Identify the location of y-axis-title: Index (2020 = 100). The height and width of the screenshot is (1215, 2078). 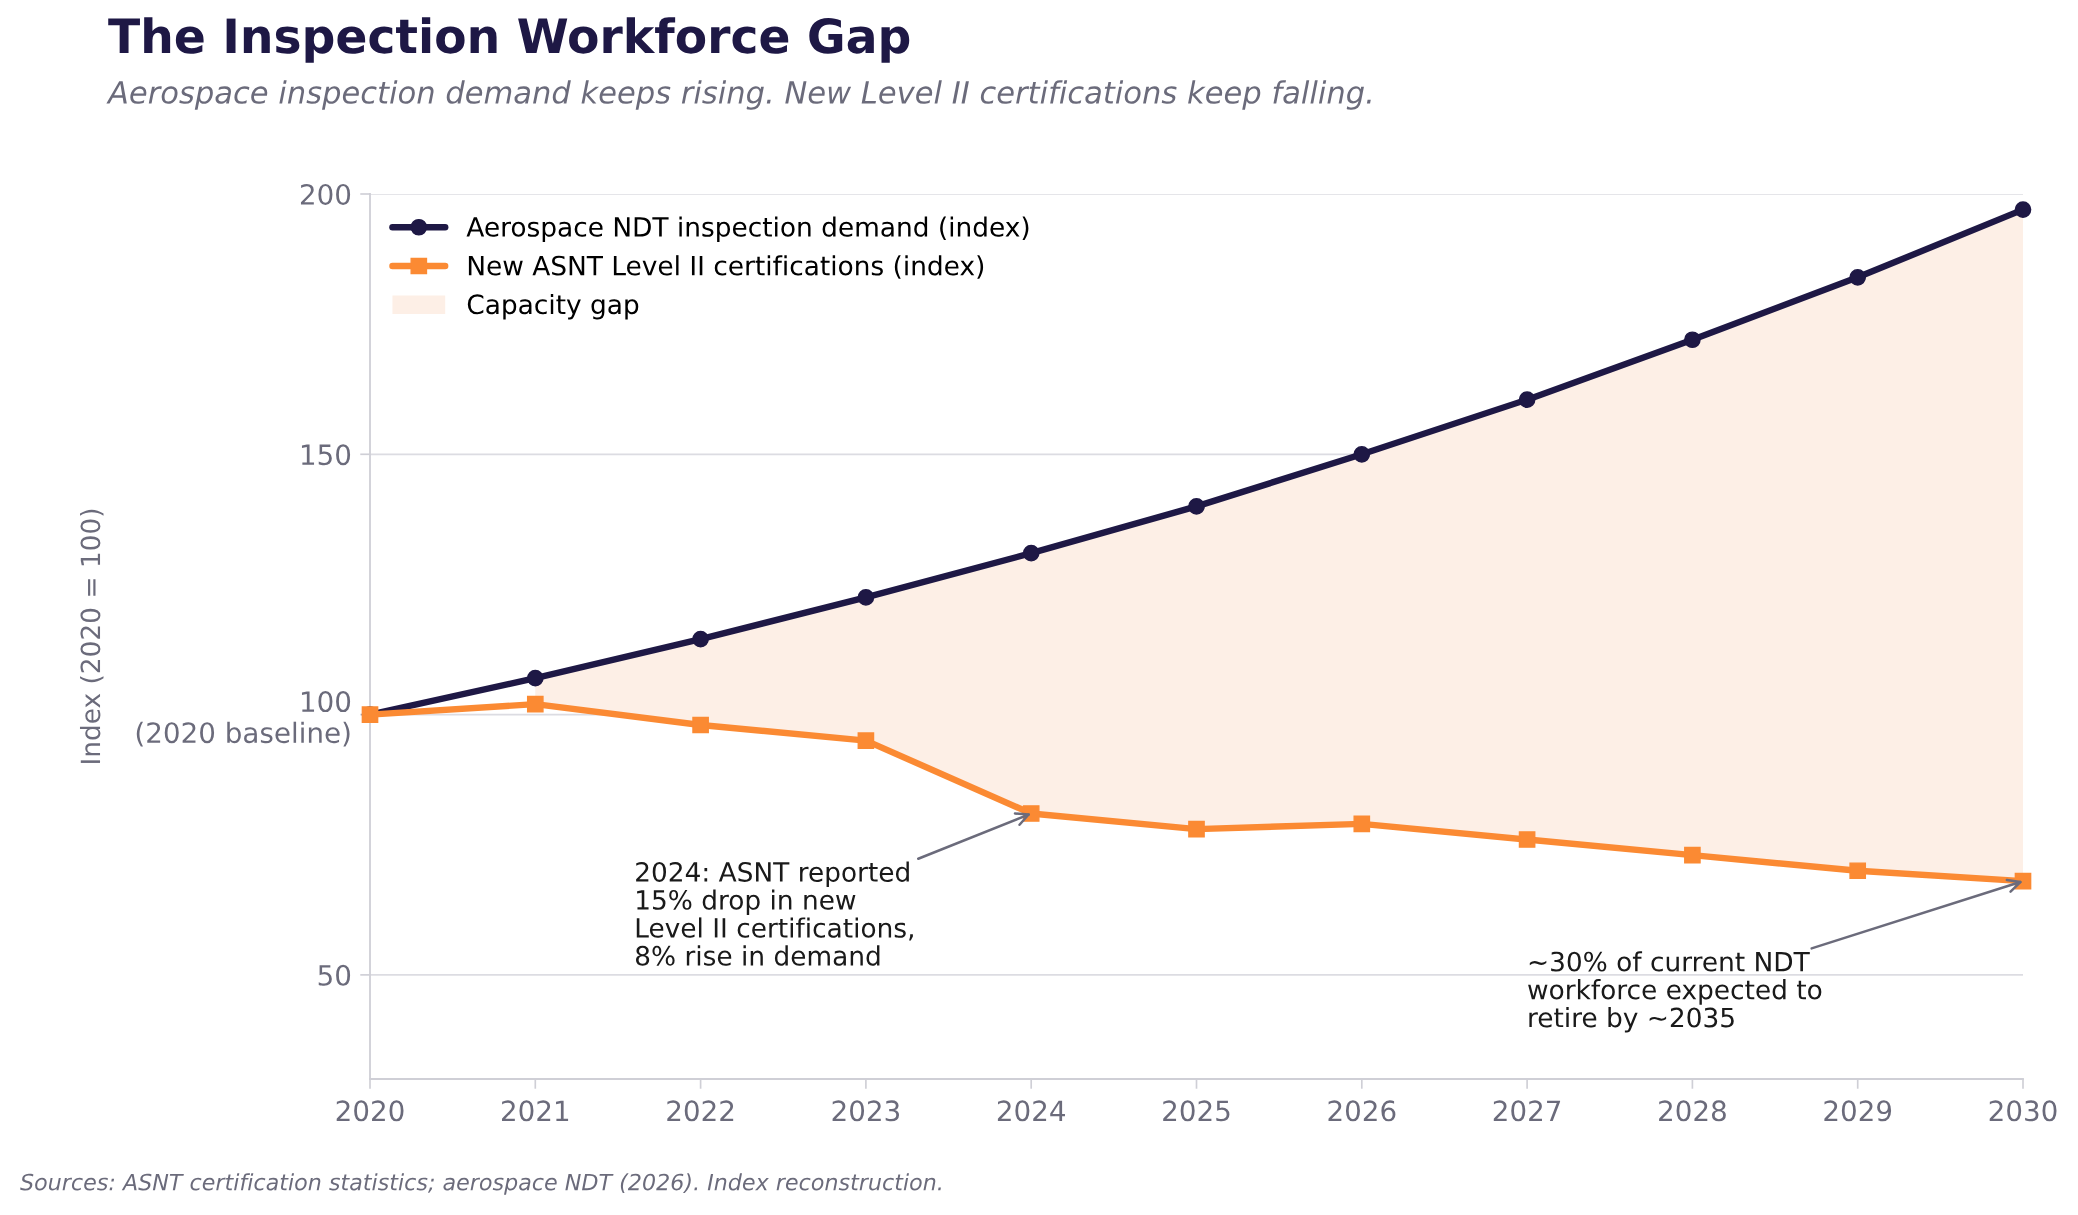
(91, 636).